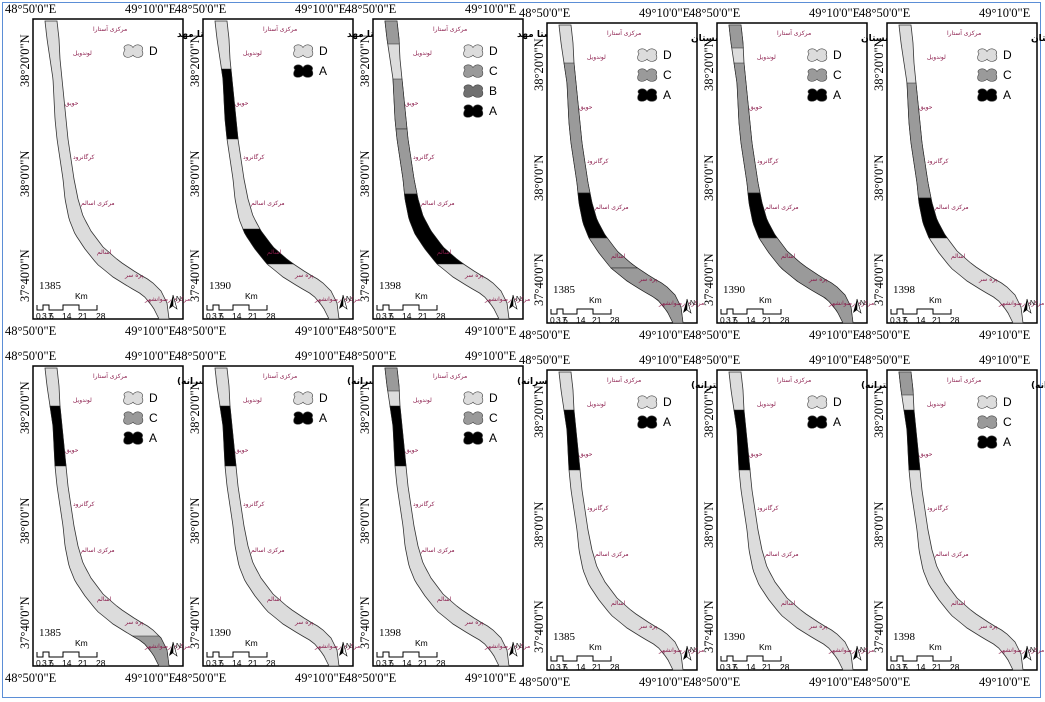 Image resolution: width=1045 pixels, height=702 pixels. Describe the element at coordinates (572, 440) in the screenshot. I see `county-region-A` at that location.